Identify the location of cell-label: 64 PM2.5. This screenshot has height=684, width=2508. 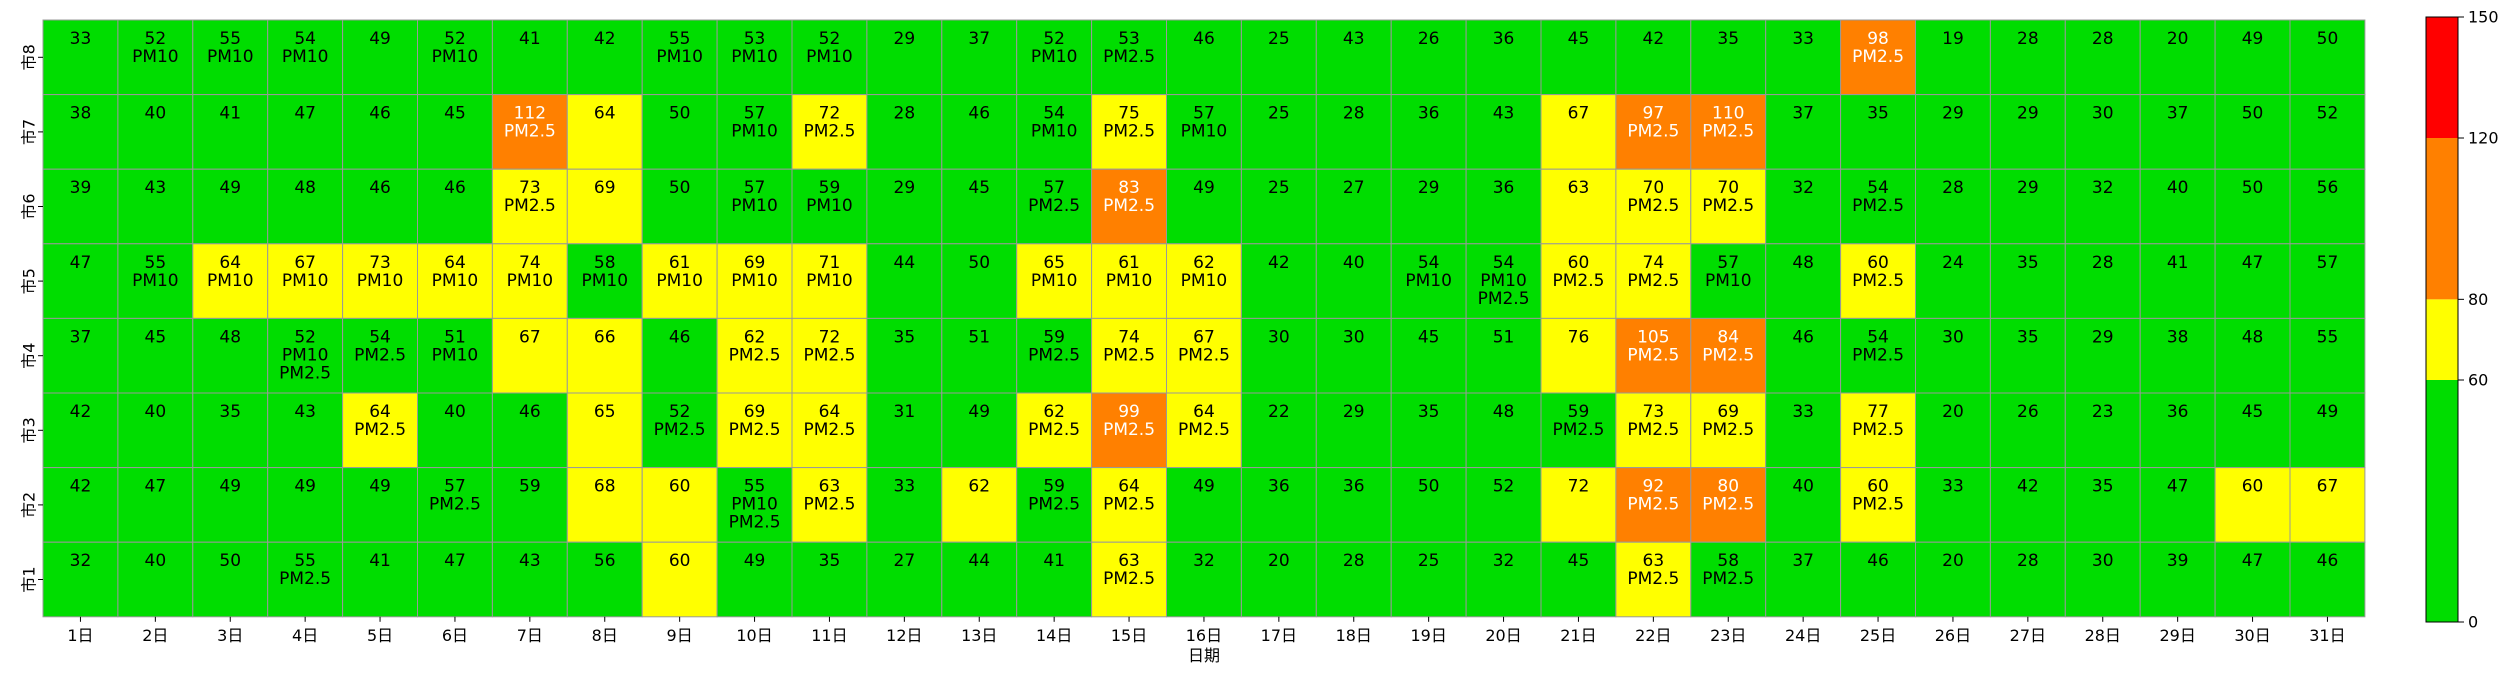
(829, 421).